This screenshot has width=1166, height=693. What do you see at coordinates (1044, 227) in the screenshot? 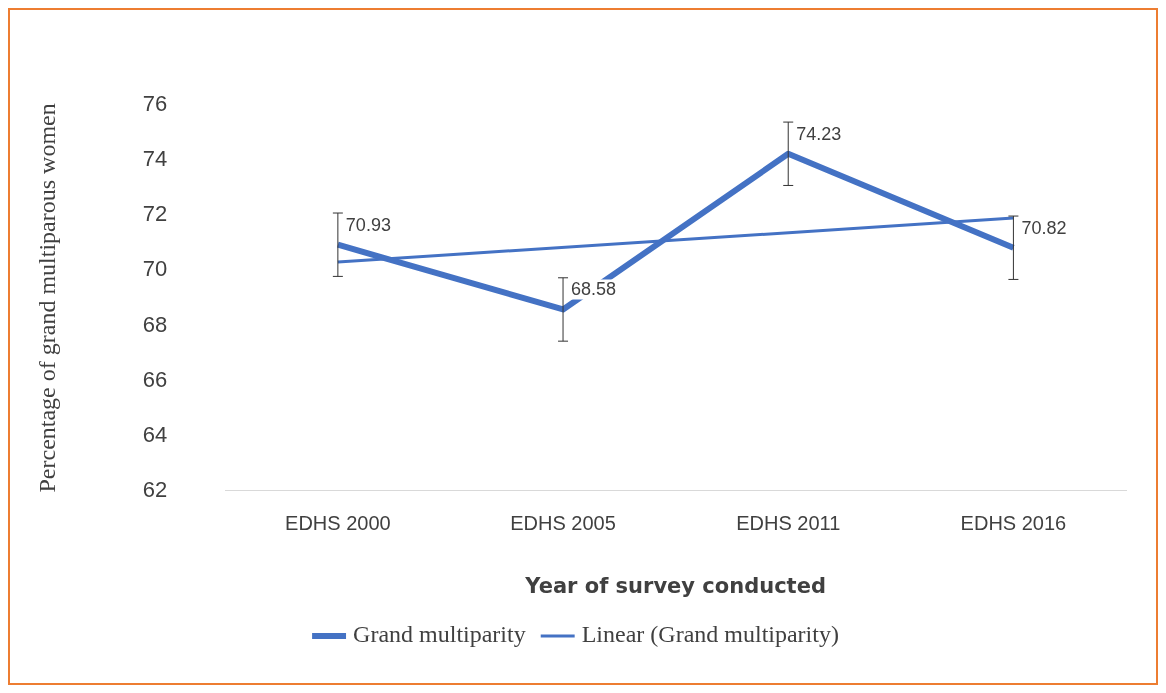
I see `data-label: 70.82` at bounding box center [1044, 227].